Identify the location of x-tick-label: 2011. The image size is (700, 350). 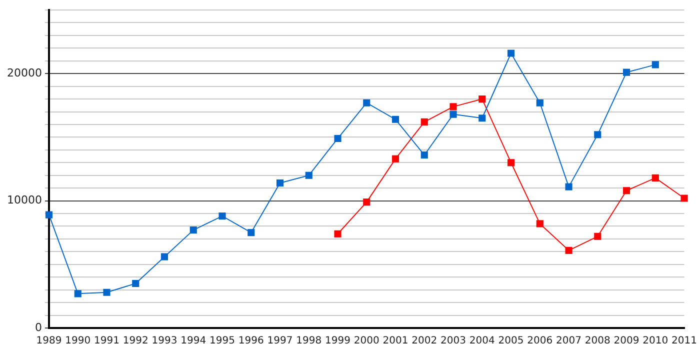
(684, 341).